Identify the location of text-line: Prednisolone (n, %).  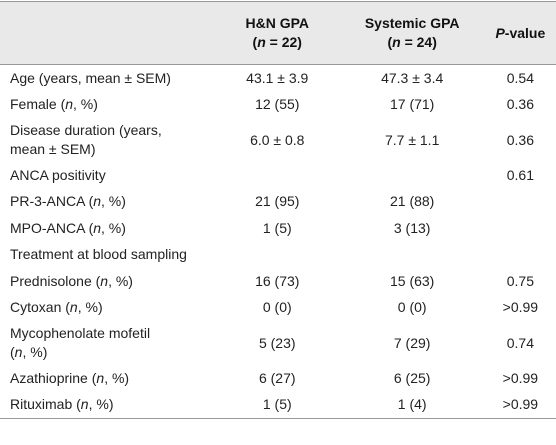
(112, 281).